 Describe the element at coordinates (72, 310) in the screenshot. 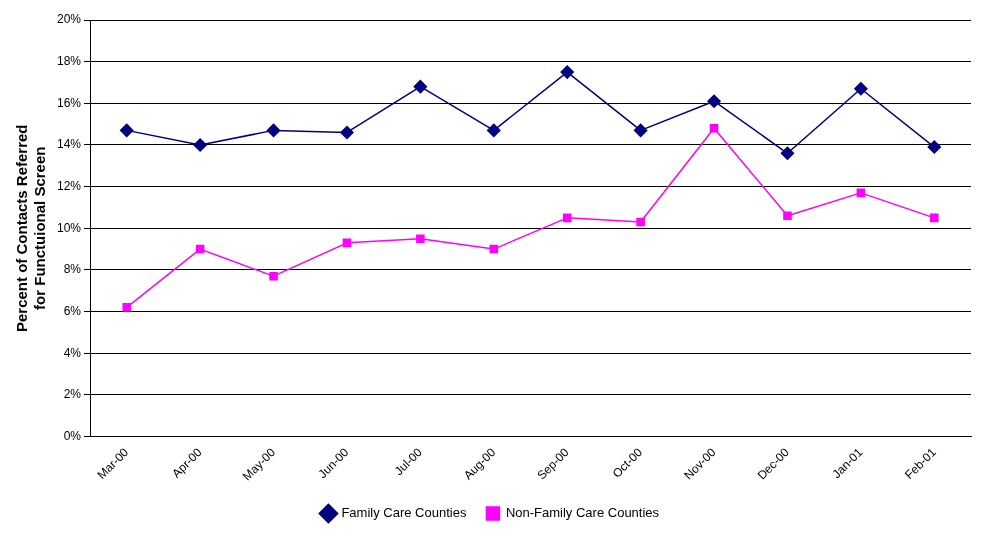

I see `y-tick-label: 6%` at that location.